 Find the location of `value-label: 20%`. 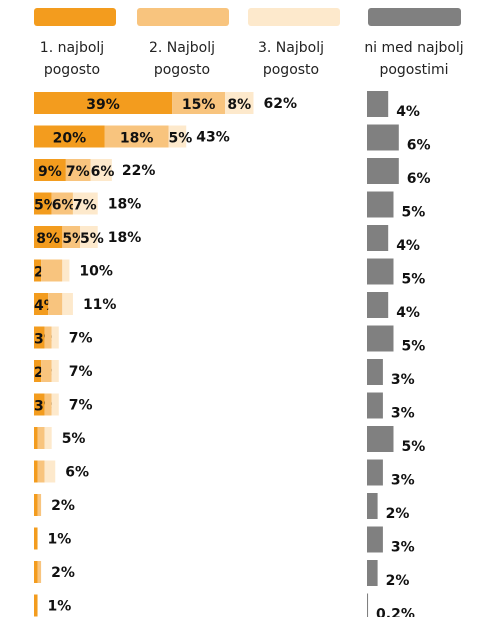

value-label: 20% is located at coordinates (70, 139).